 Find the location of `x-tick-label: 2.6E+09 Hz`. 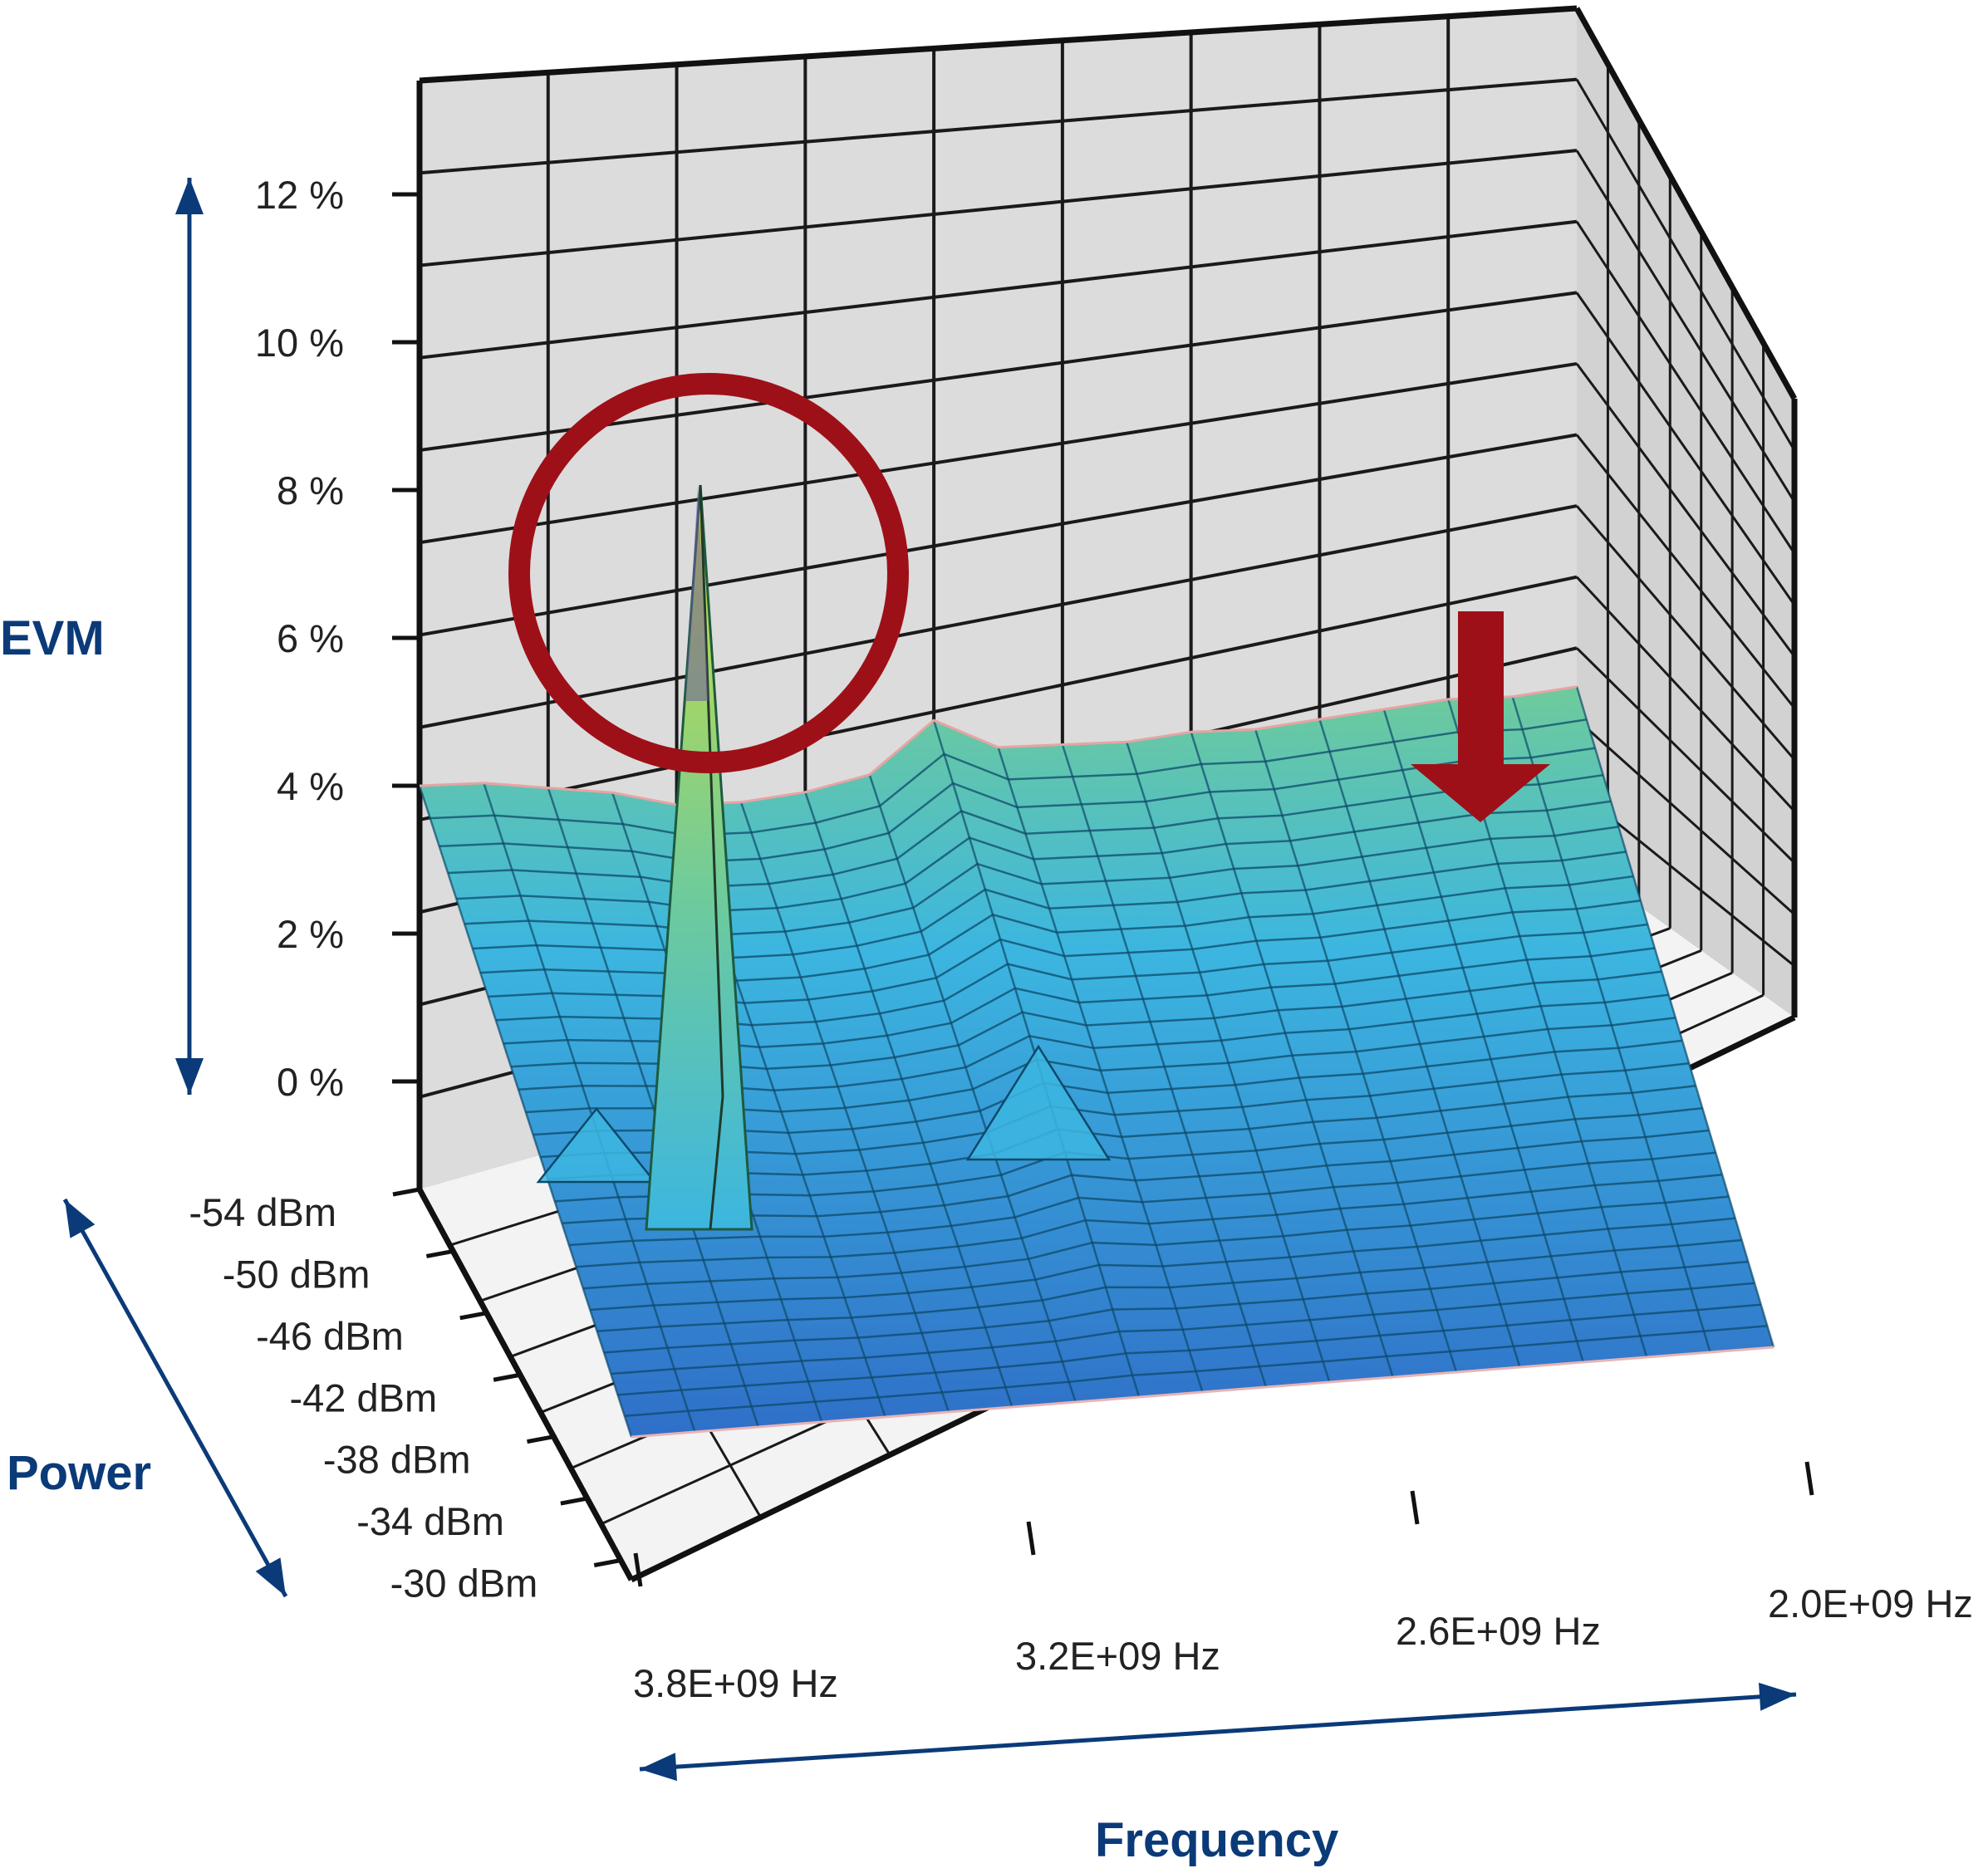

x-tick-label: 2.6E+09 Hz is located at coordinates (1499, 1631).